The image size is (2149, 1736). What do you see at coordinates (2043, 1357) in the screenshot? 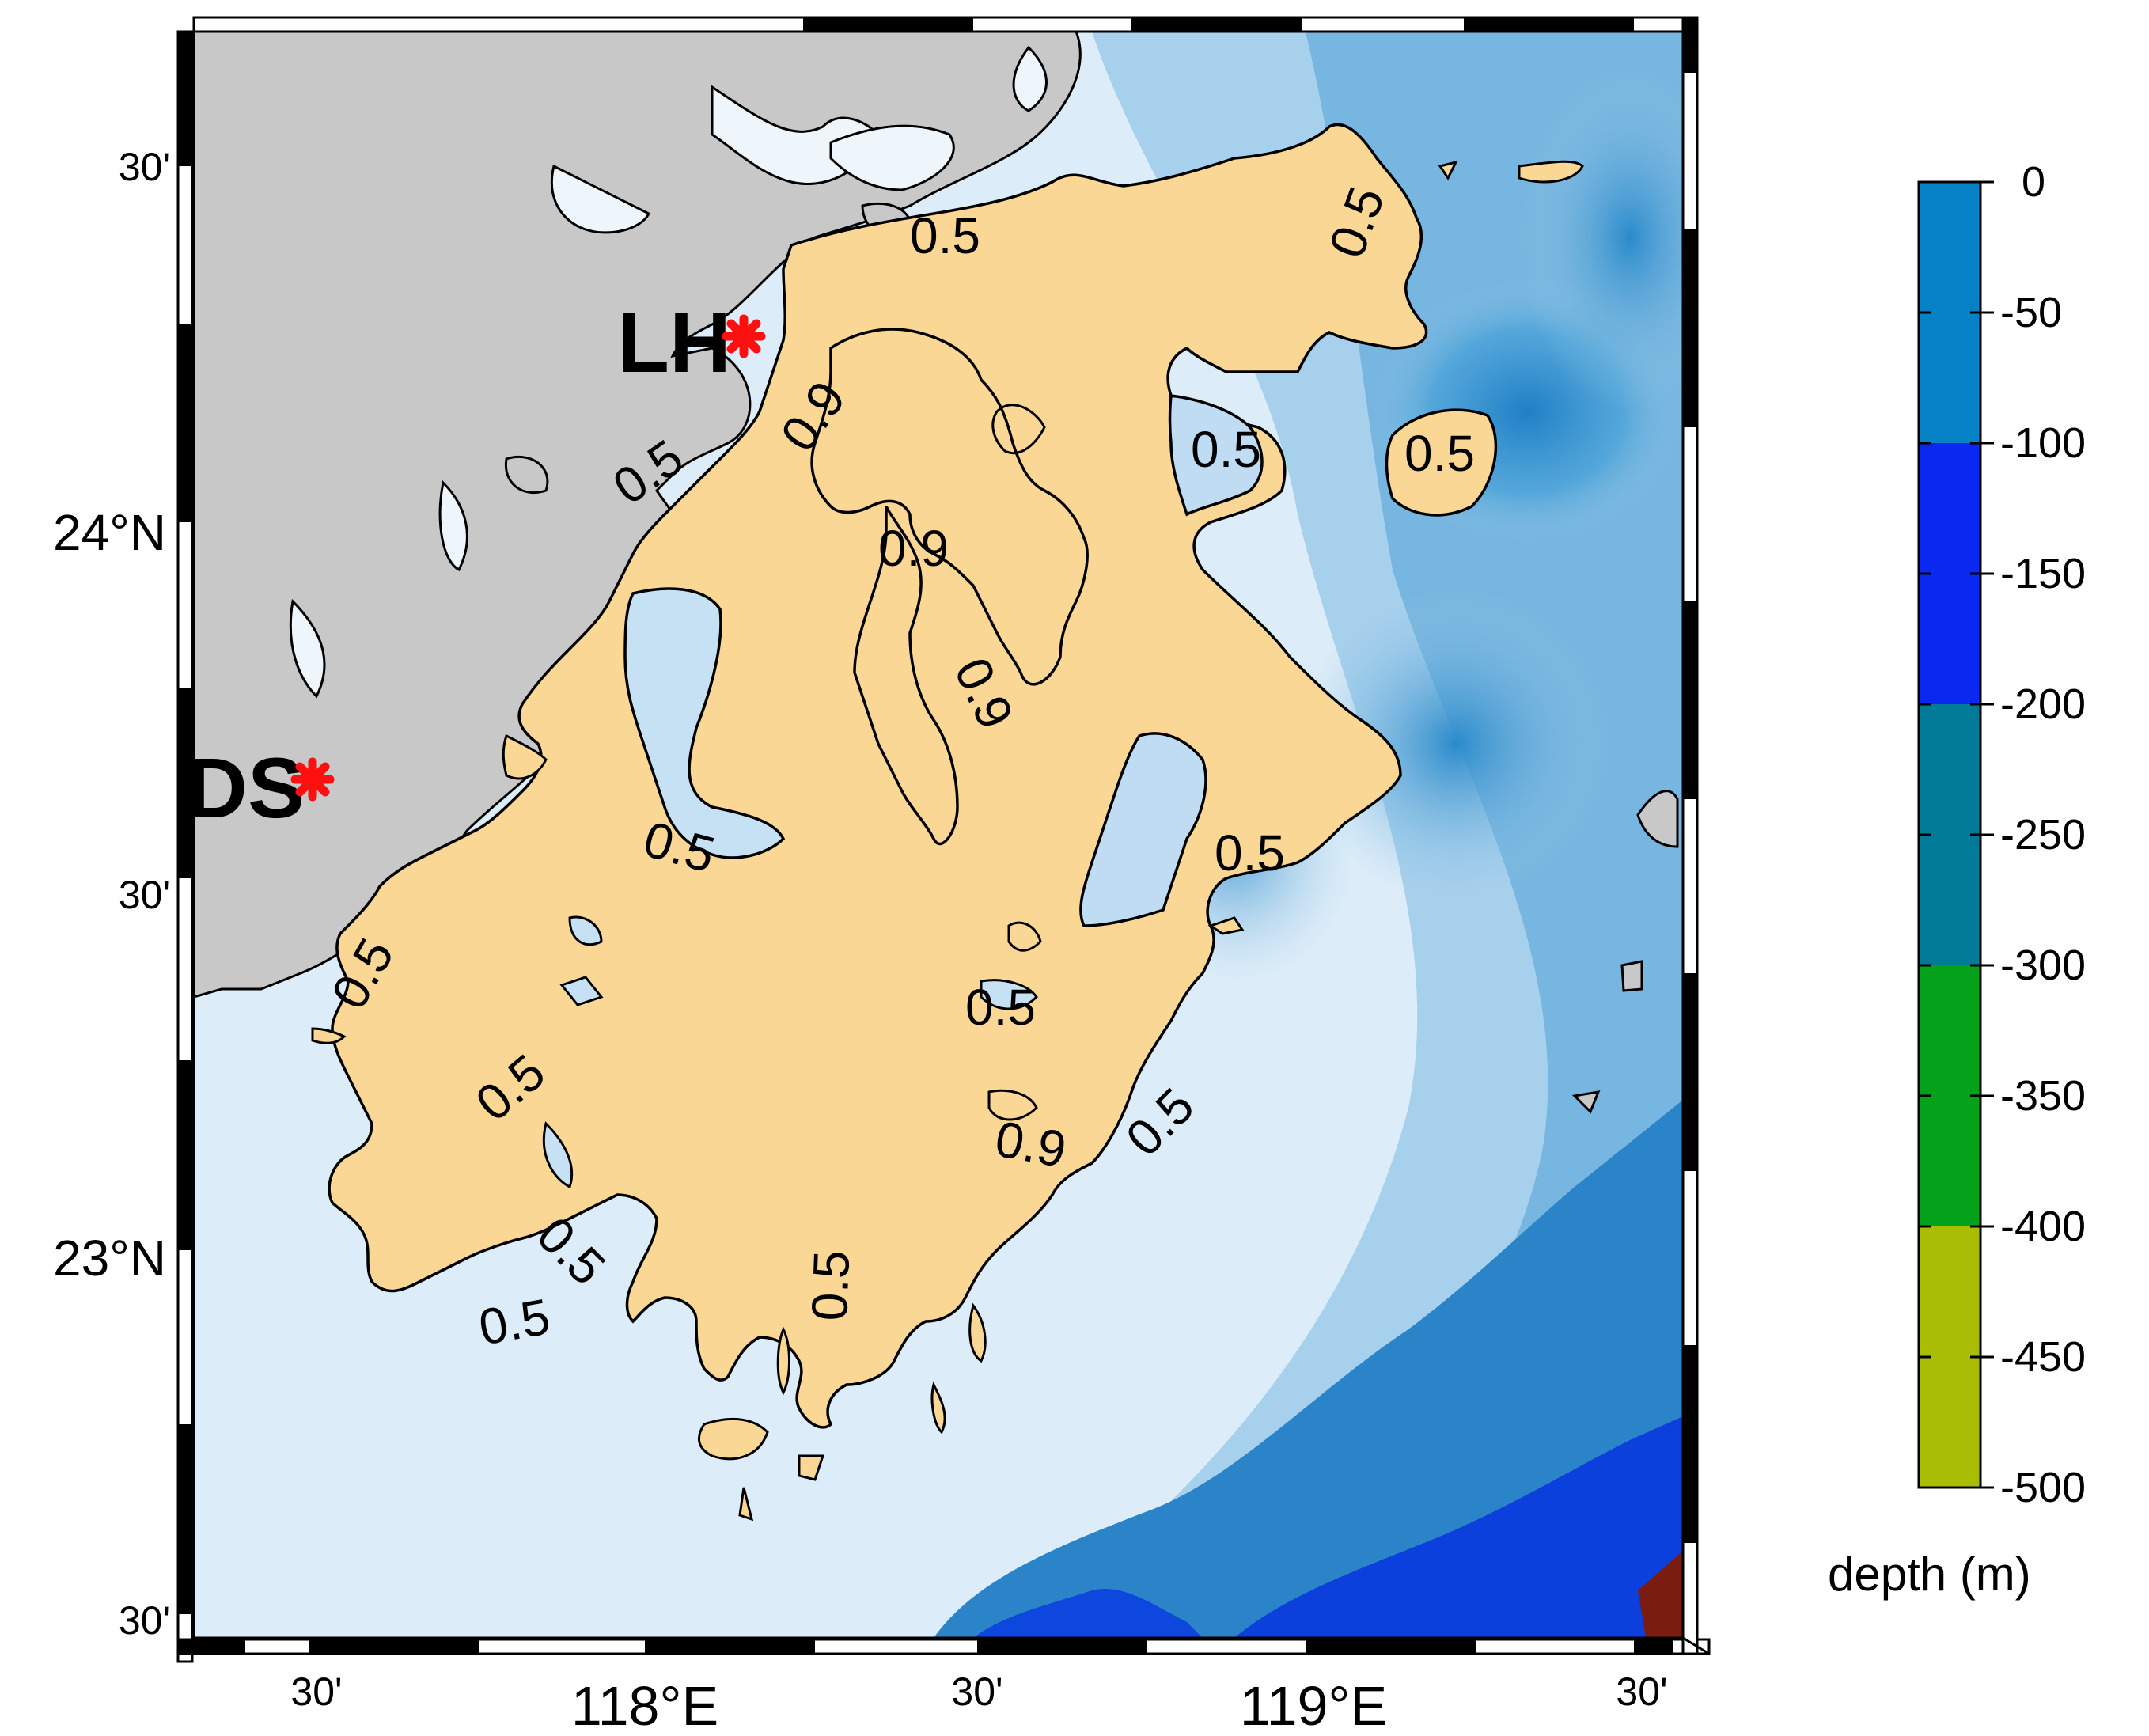
I see `colorbar-tick: -450` at bounding box center [2043, 1357].